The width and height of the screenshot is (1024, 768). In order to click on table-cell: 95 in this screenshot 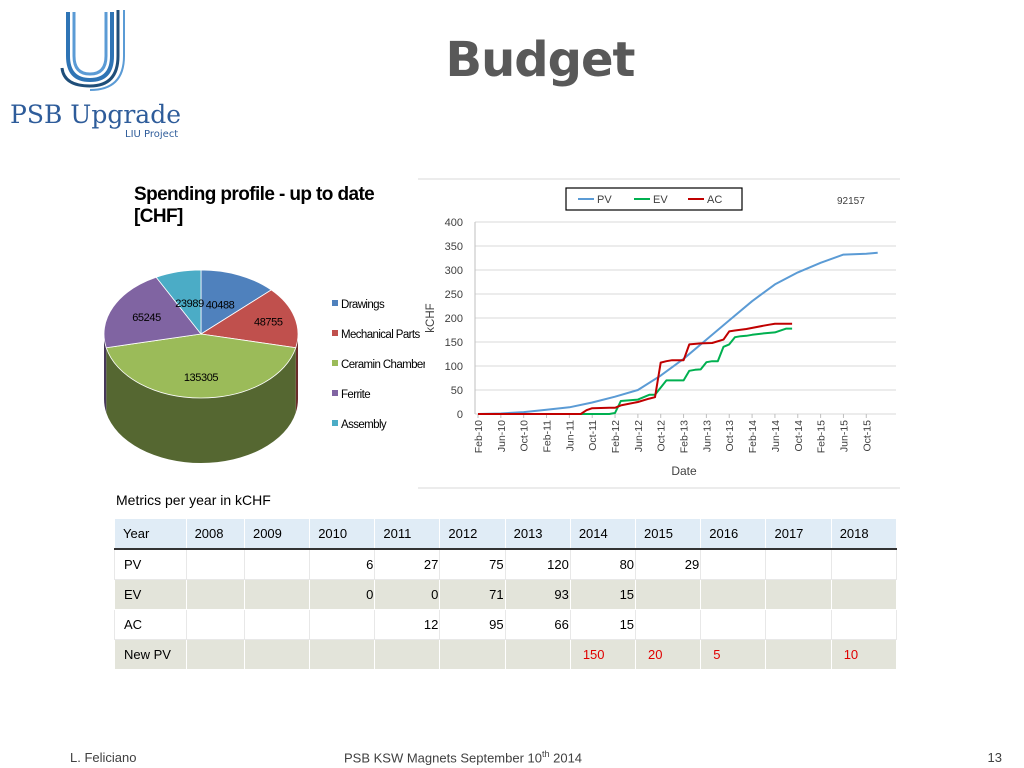, I will do `click(472, 624)`.